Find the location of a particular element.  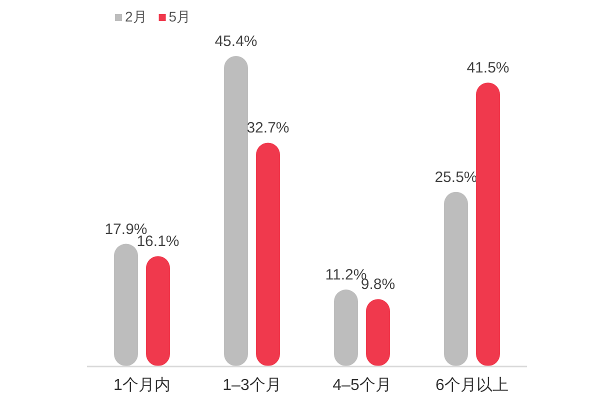

x-tick-label: 6个月以上 is located at coordinates (472, 385).